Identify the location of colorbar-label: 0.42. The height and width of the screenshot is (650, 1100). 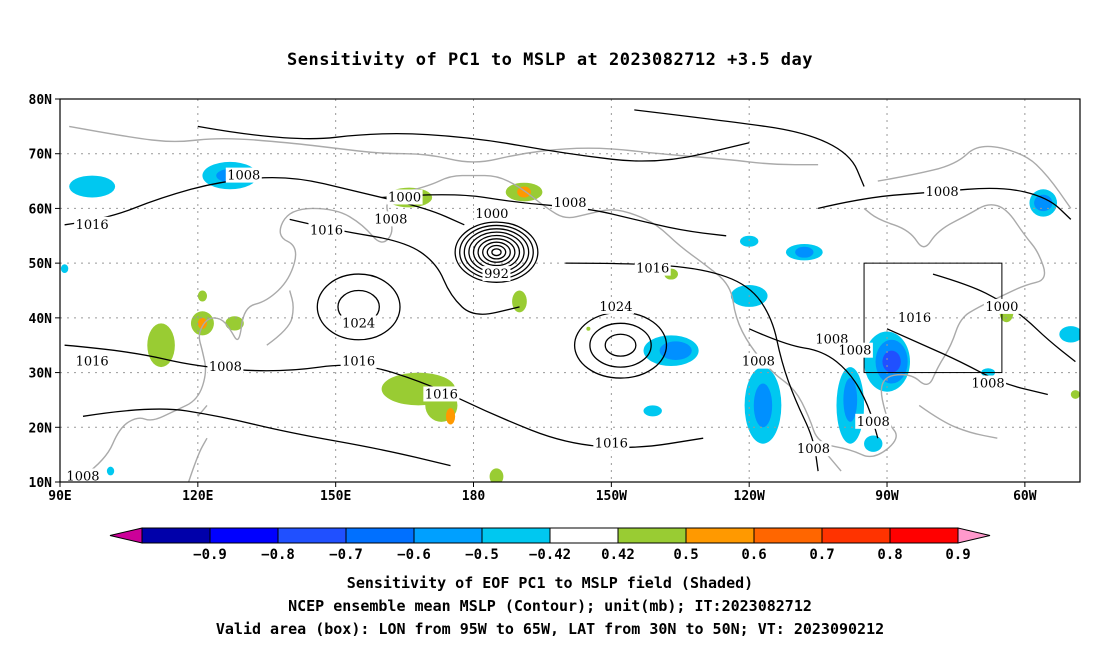
(618, 555).